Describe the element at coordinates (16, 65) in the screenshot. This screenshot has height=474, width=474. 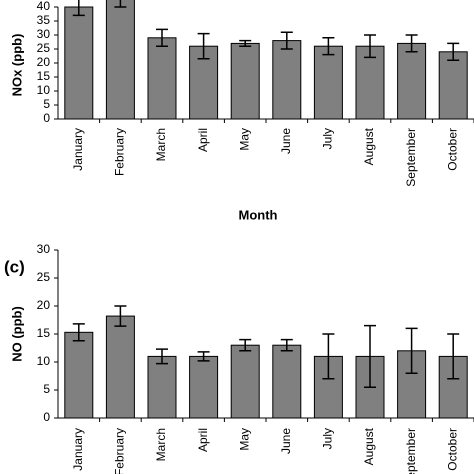
I see `y-axis-title: NOx (ppb)` at that location.